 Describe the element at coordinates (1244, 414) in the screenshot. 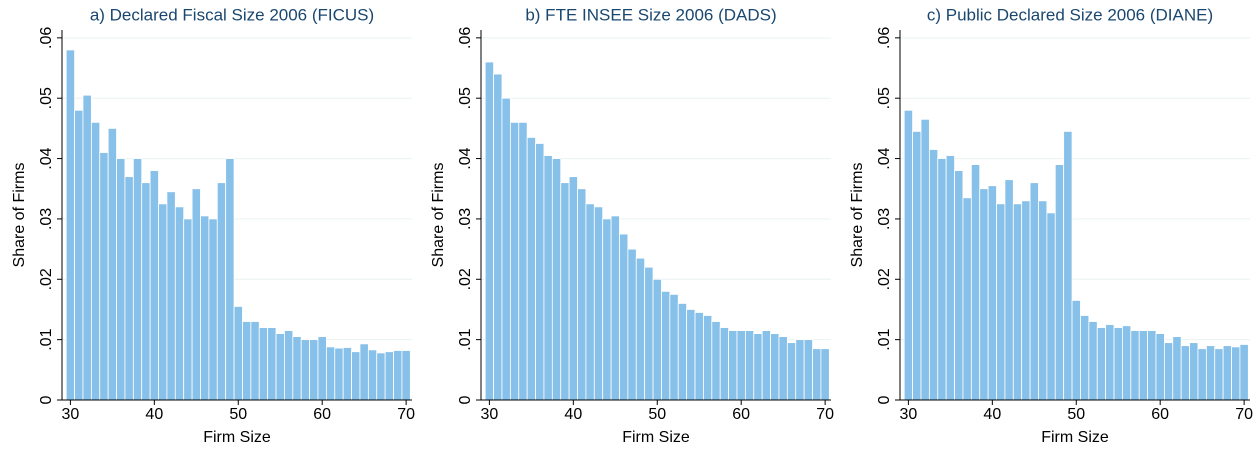

I see `x-tick-label: 70` at that location.